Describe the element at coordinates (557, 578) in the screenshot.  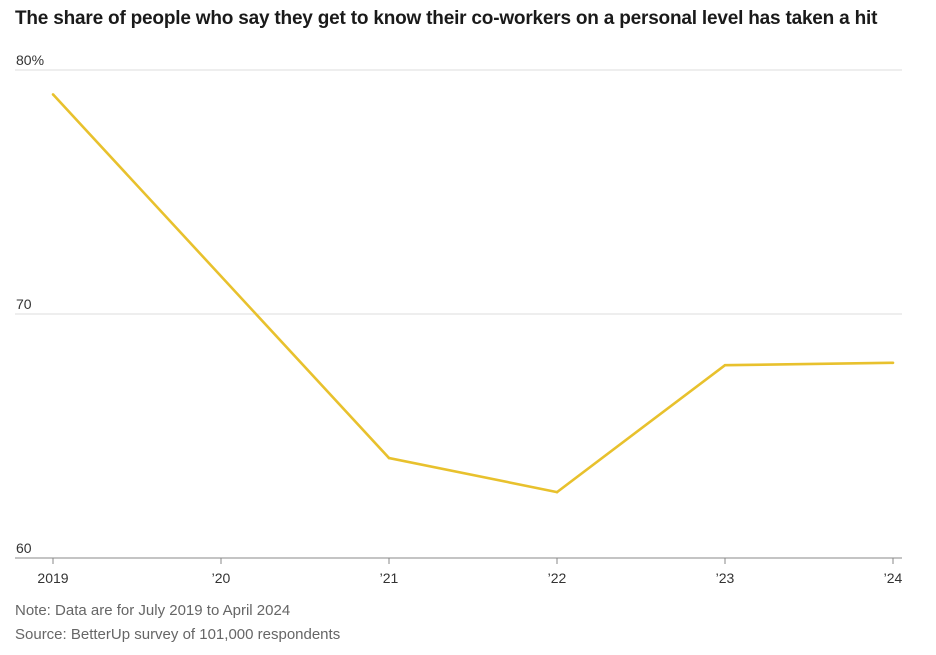
I see `x-tick-label-2022: ’22` at that location.